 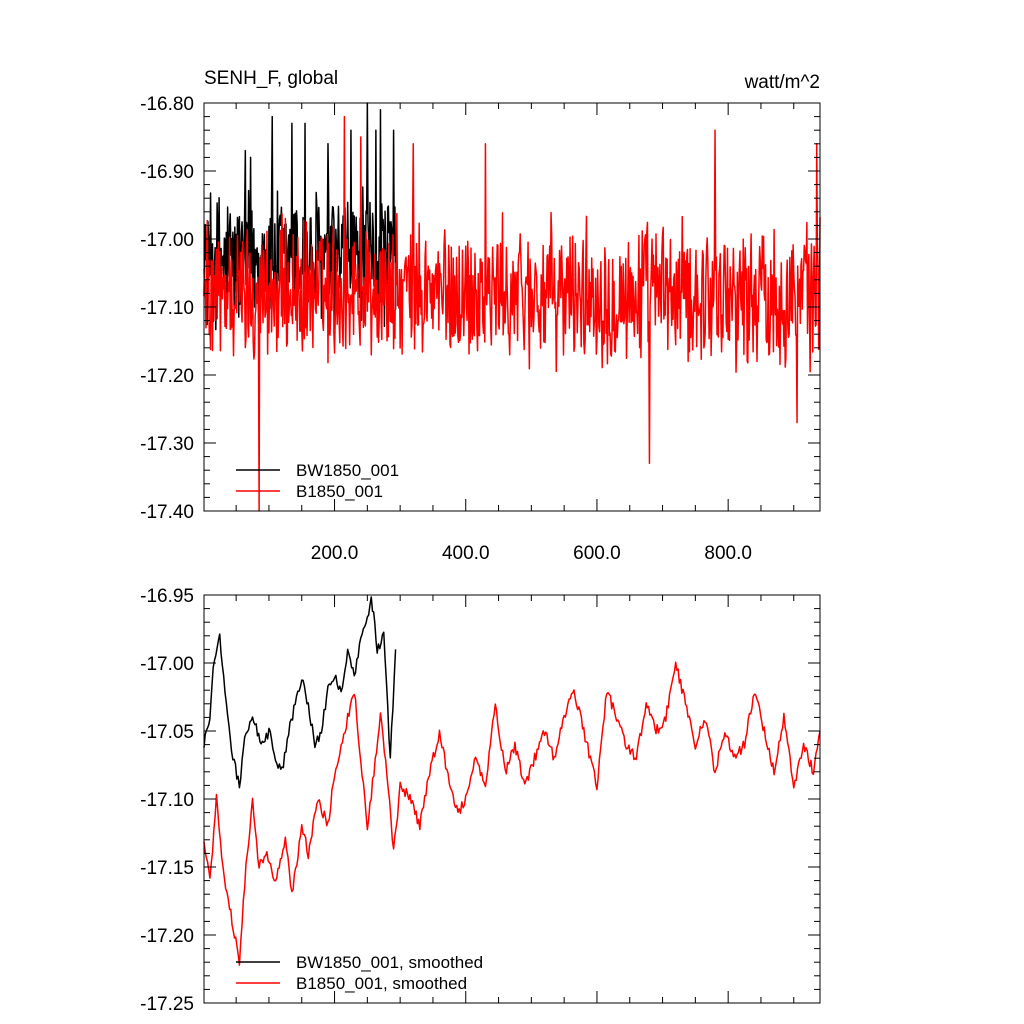 I want to click on chart-units: watt/m^2, so click(x=782, y=82).